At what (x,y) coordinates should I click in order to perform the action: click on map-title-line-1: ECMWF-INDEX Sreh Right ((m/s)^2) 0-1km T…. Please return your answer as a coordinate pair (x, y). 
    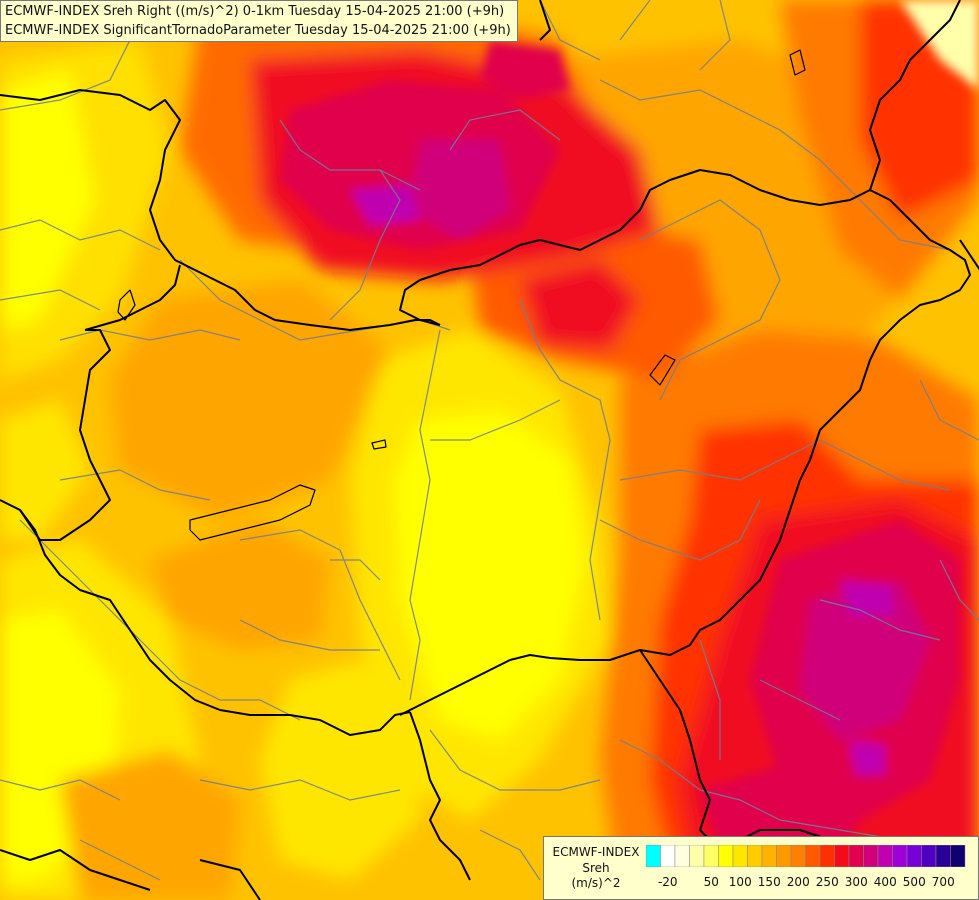
    Looking at the image, I should click on (255, 11).